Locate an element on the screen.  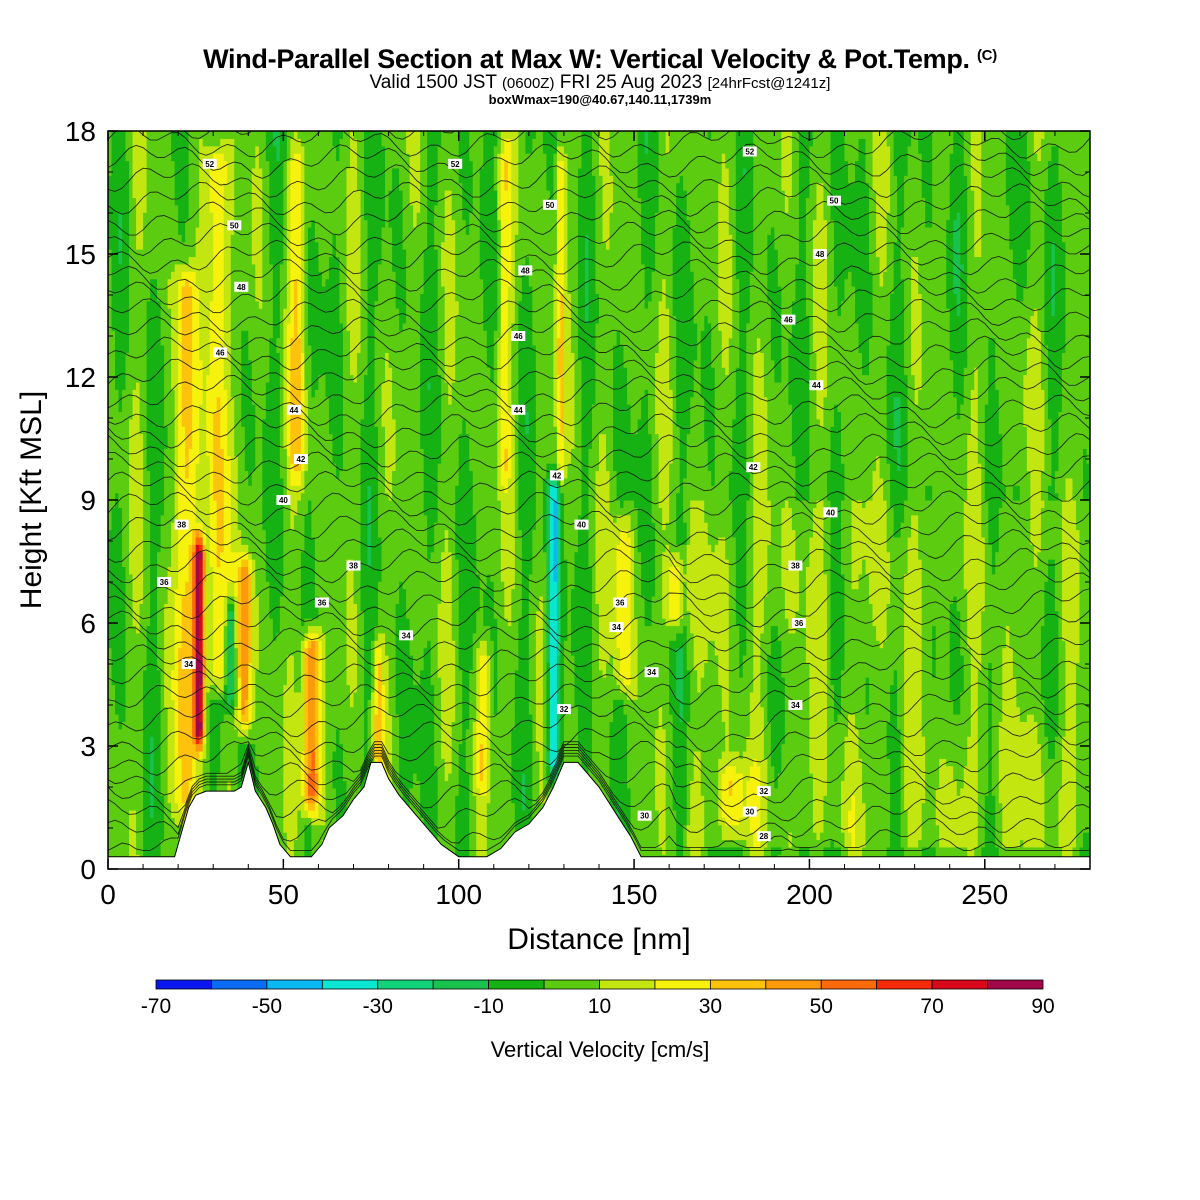
colorbar-label: -70 is located at coordinates (156, 1006).